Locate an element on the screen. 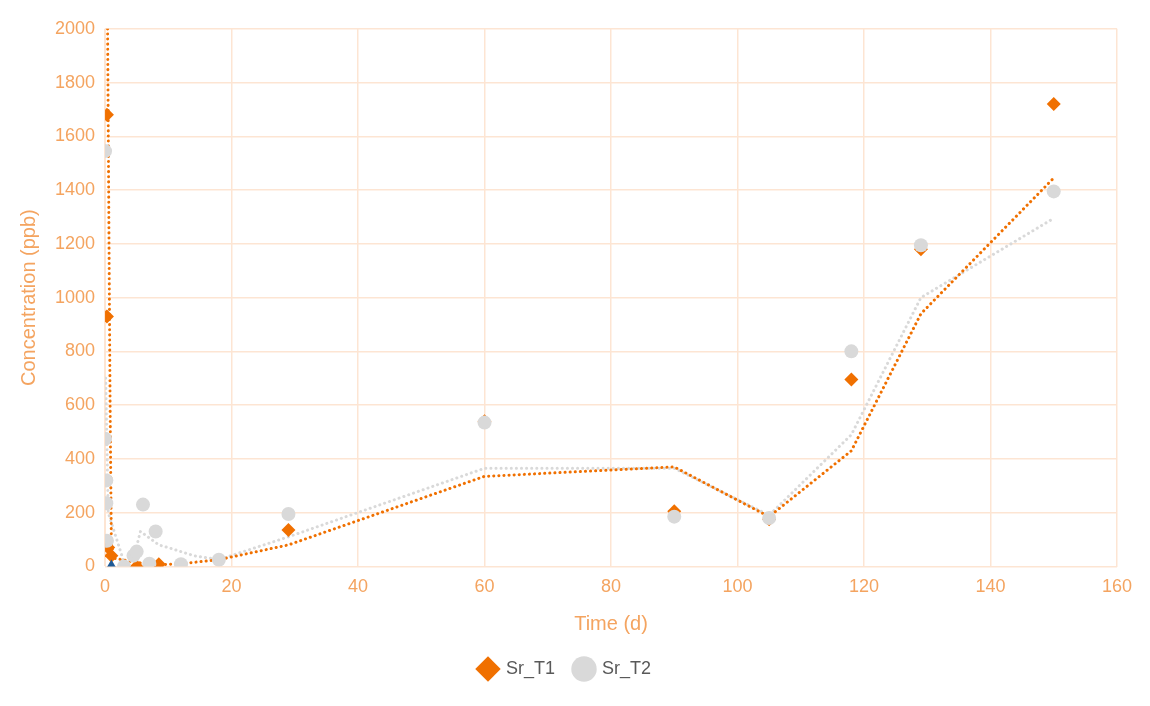 The width and height of the screenshot is (1150, 706). x-tick-label: 100 is located at coordinates (737, 586).